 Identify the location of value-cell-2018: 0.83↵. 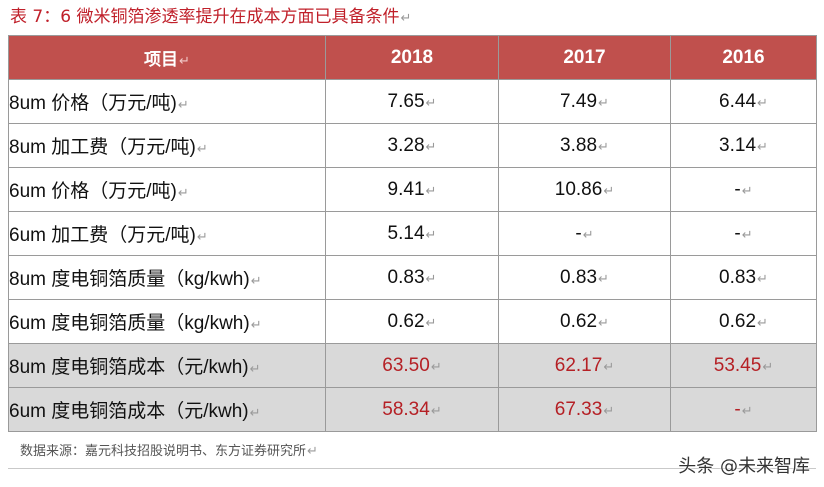
(412, 277).